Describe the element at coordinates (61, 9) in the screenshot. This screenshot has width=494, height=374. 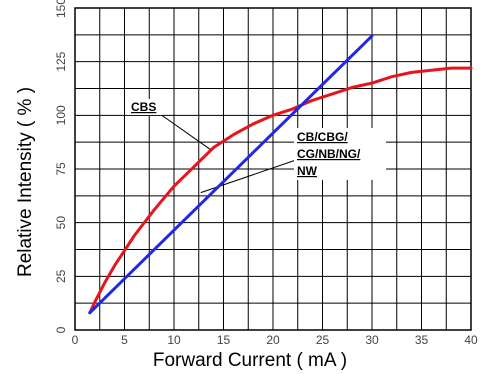
I see `y-tick-label: 150` at that location.